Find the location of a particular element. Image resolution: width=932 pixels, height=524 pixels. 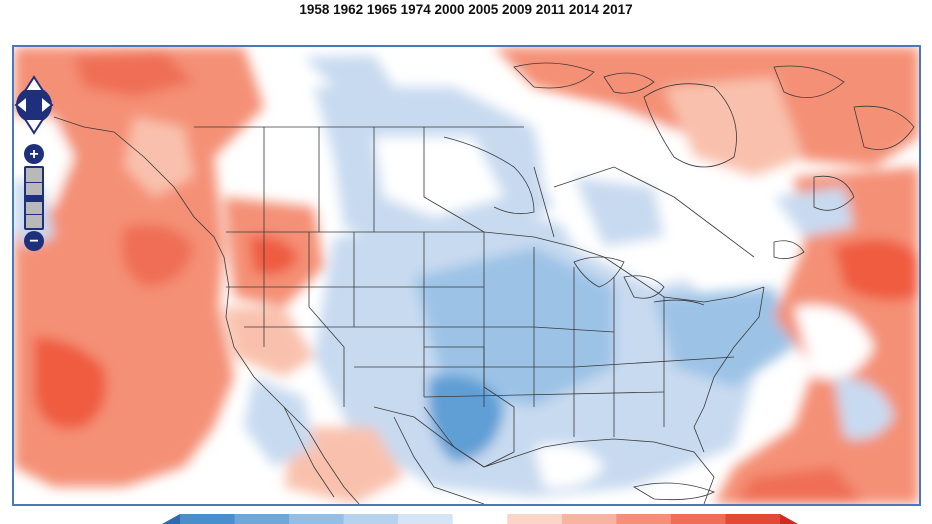

east-cool is located at coordinates (724, 337).